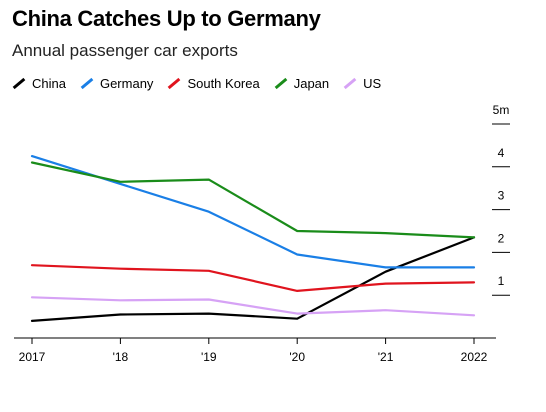  I want to click on y-tick-label: 4, so click(501, 153).